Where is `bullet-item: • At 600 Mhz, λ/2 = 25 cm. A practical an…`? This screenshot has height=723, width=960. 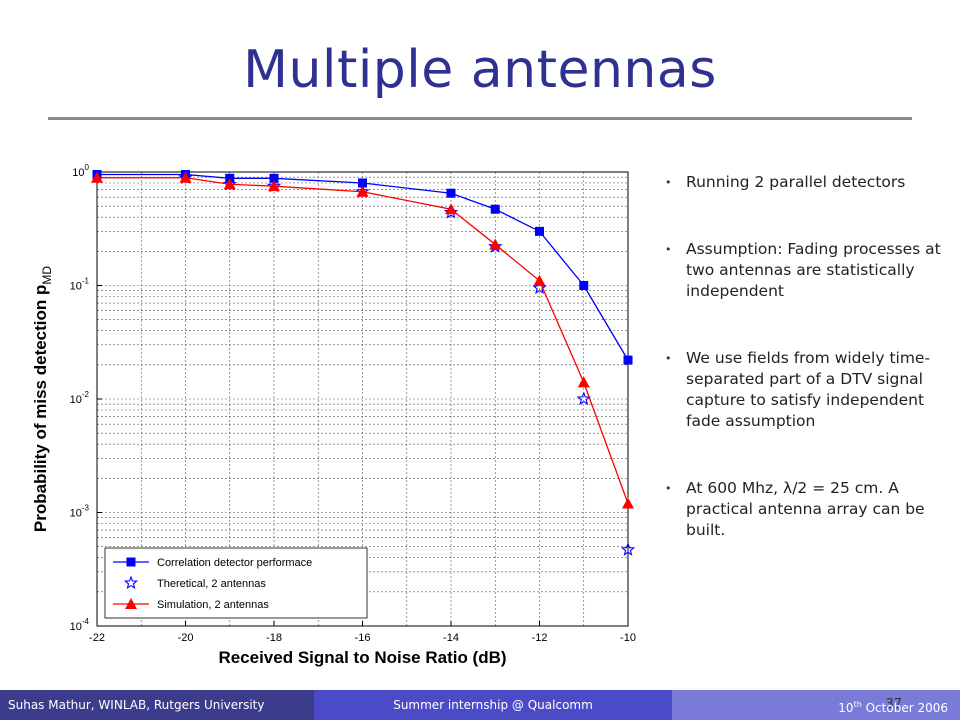 bullet-item: • At 600 Mhz, λ/2 = 25 cm. A practical an… is located at coordinates (805, 509).